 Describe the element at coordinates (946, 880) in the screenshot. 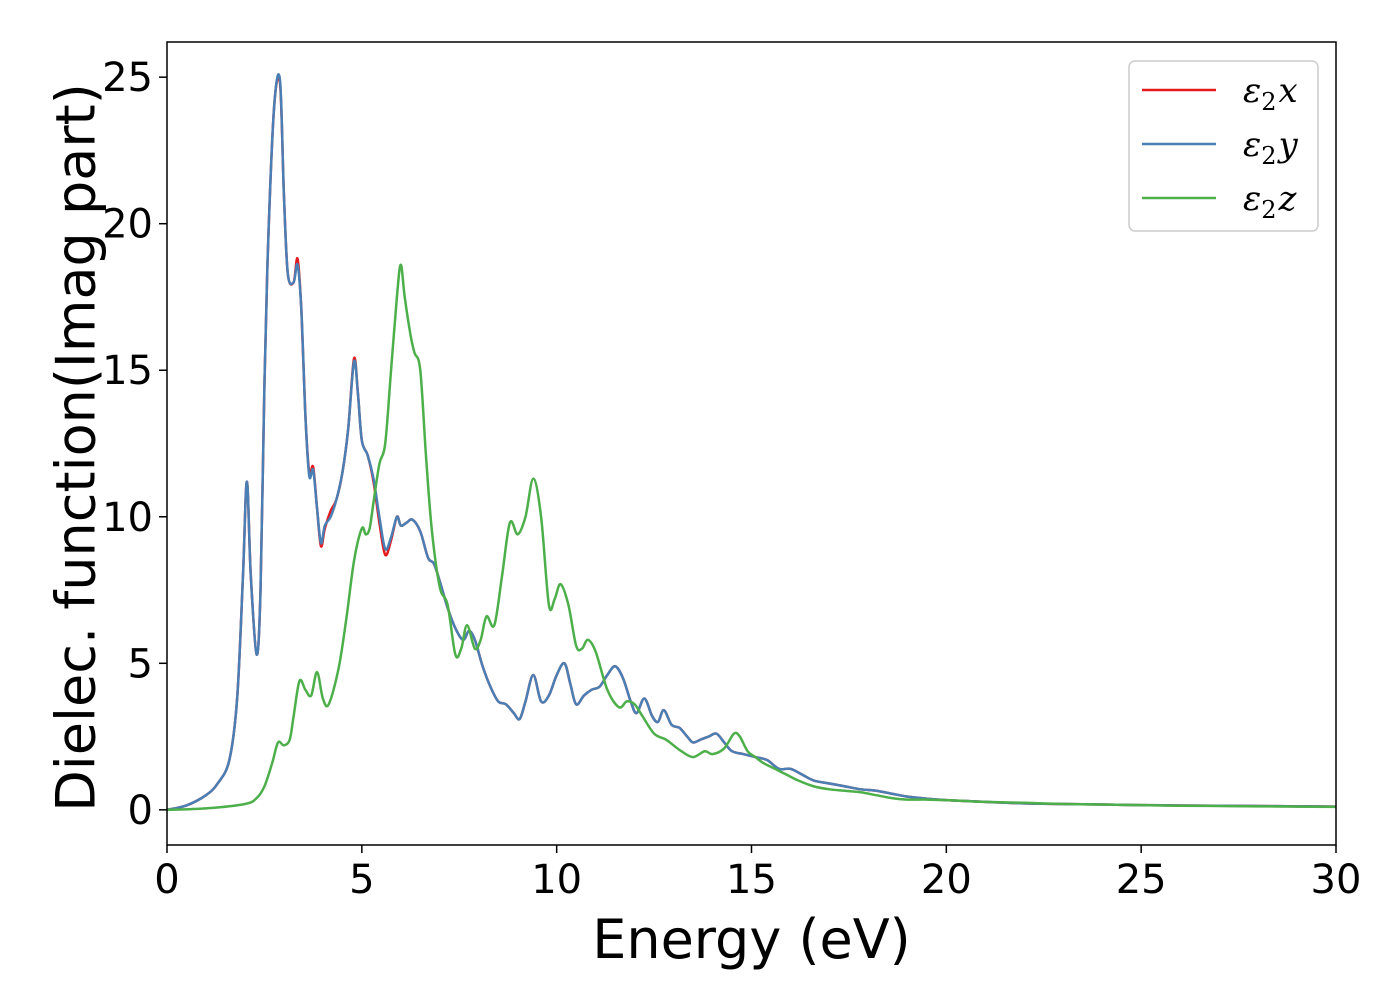

I see `x-tick-label: 20` at that location.